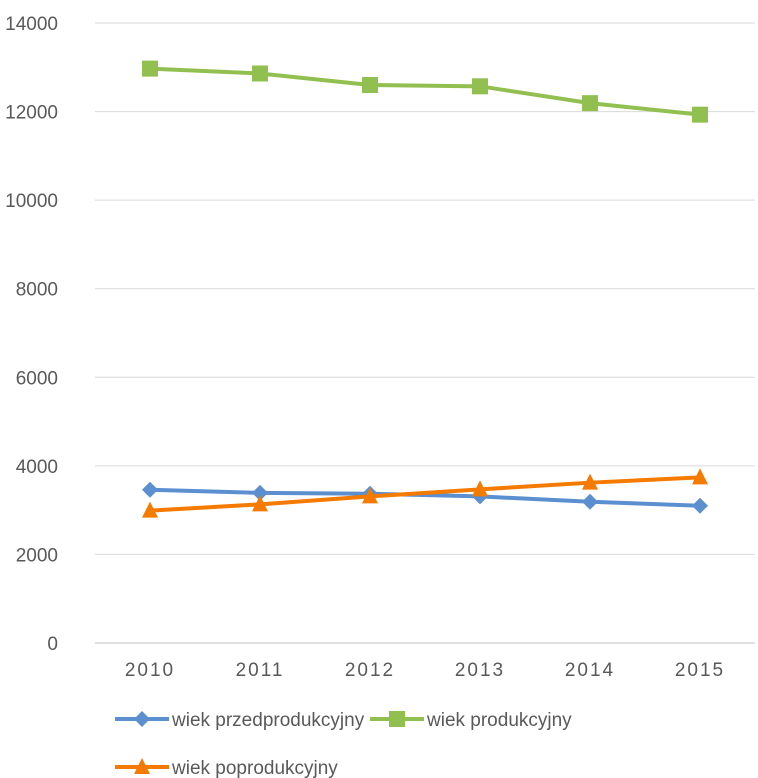  I want to click on y-tick-label: 4000, so click(37, 467).